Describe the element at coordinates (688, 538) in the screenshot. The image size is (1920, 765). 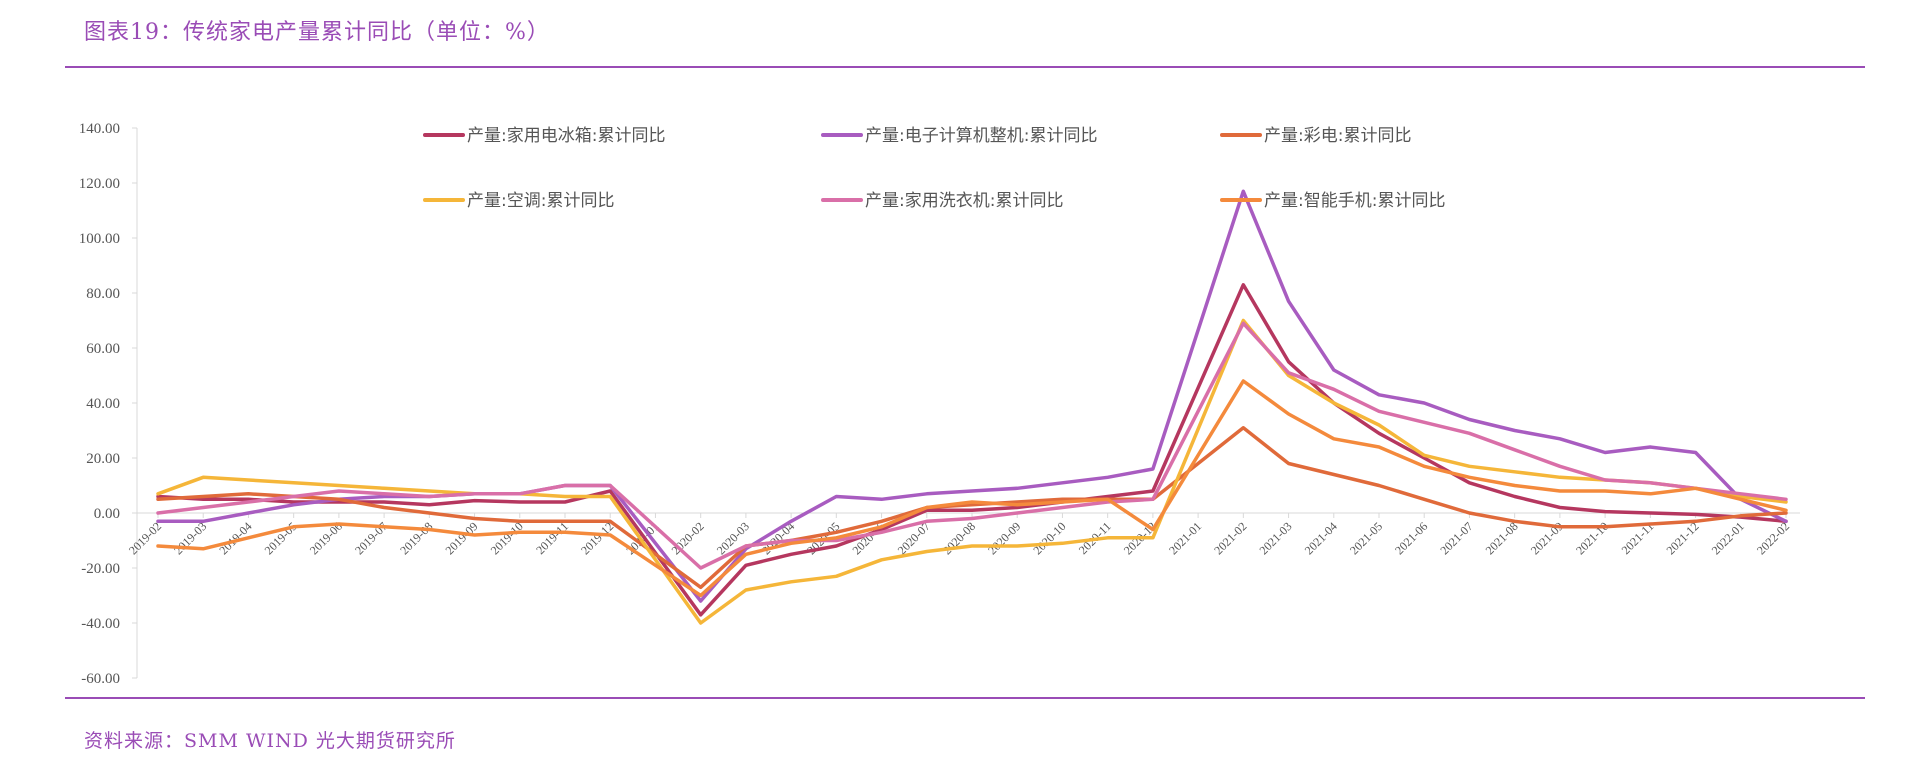
I see `x-tick-label: 2020-02` at that location.